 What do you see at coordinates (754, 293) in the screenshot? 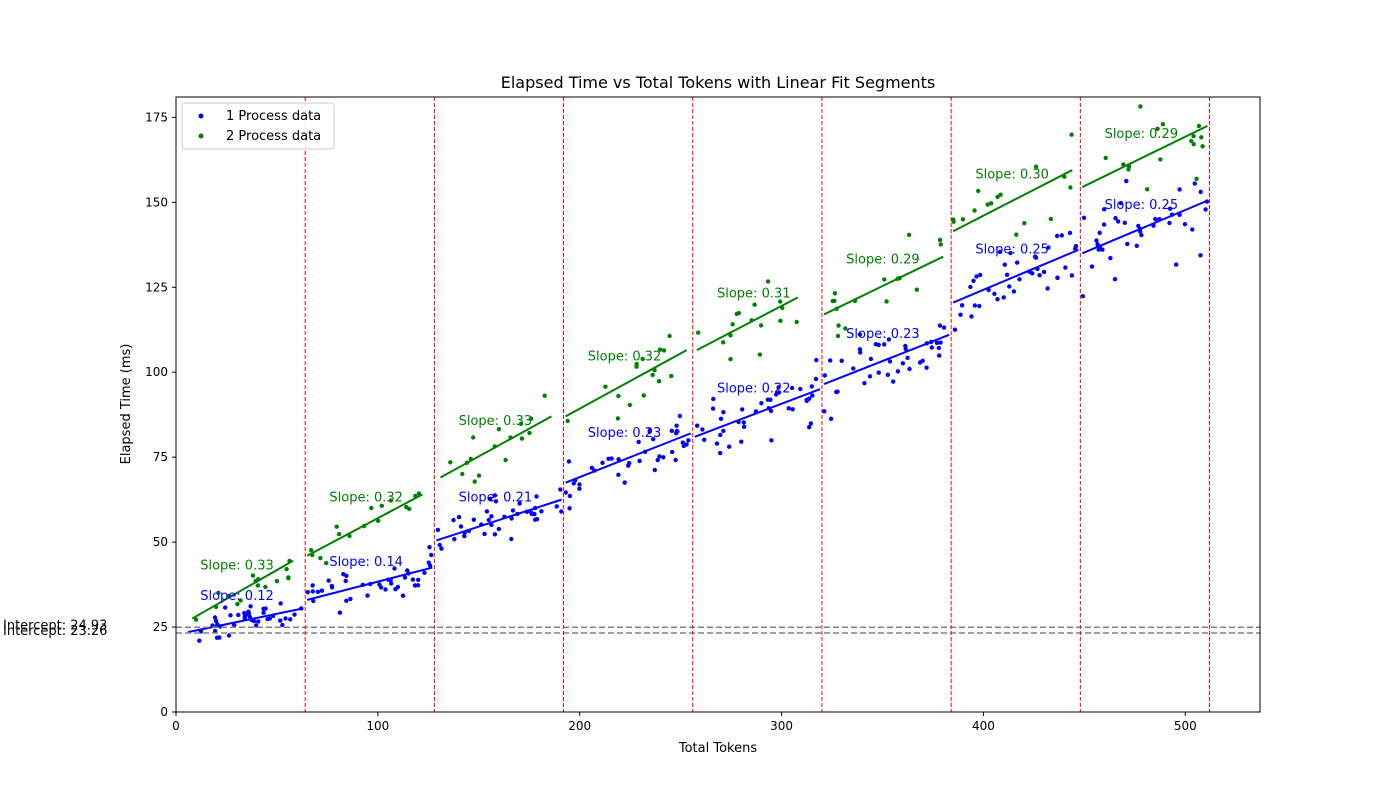
I see `process2-slope-label: Slope: 0.31` at bounding box center [754, 293].